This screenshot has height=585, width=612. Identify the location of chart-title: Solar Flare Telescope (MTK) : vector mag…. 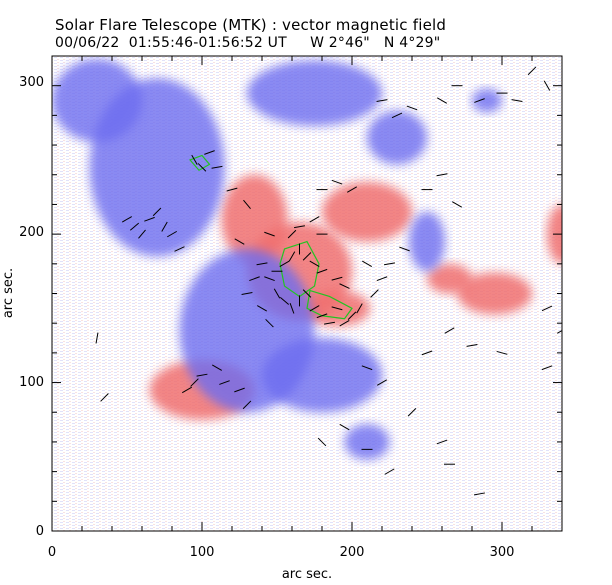
(251, 25).